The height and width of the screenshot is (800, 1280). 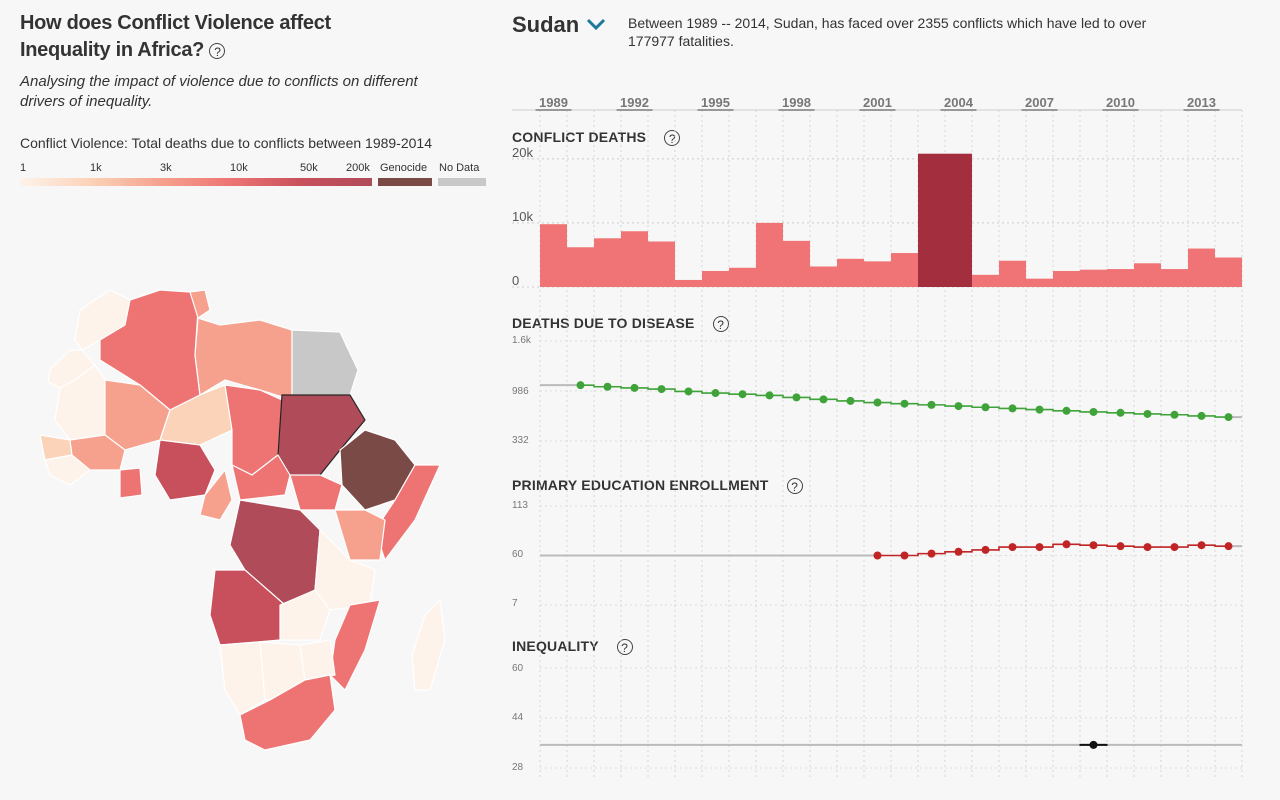 I want to click on map-region-namibia, so click(x=242, y=678).